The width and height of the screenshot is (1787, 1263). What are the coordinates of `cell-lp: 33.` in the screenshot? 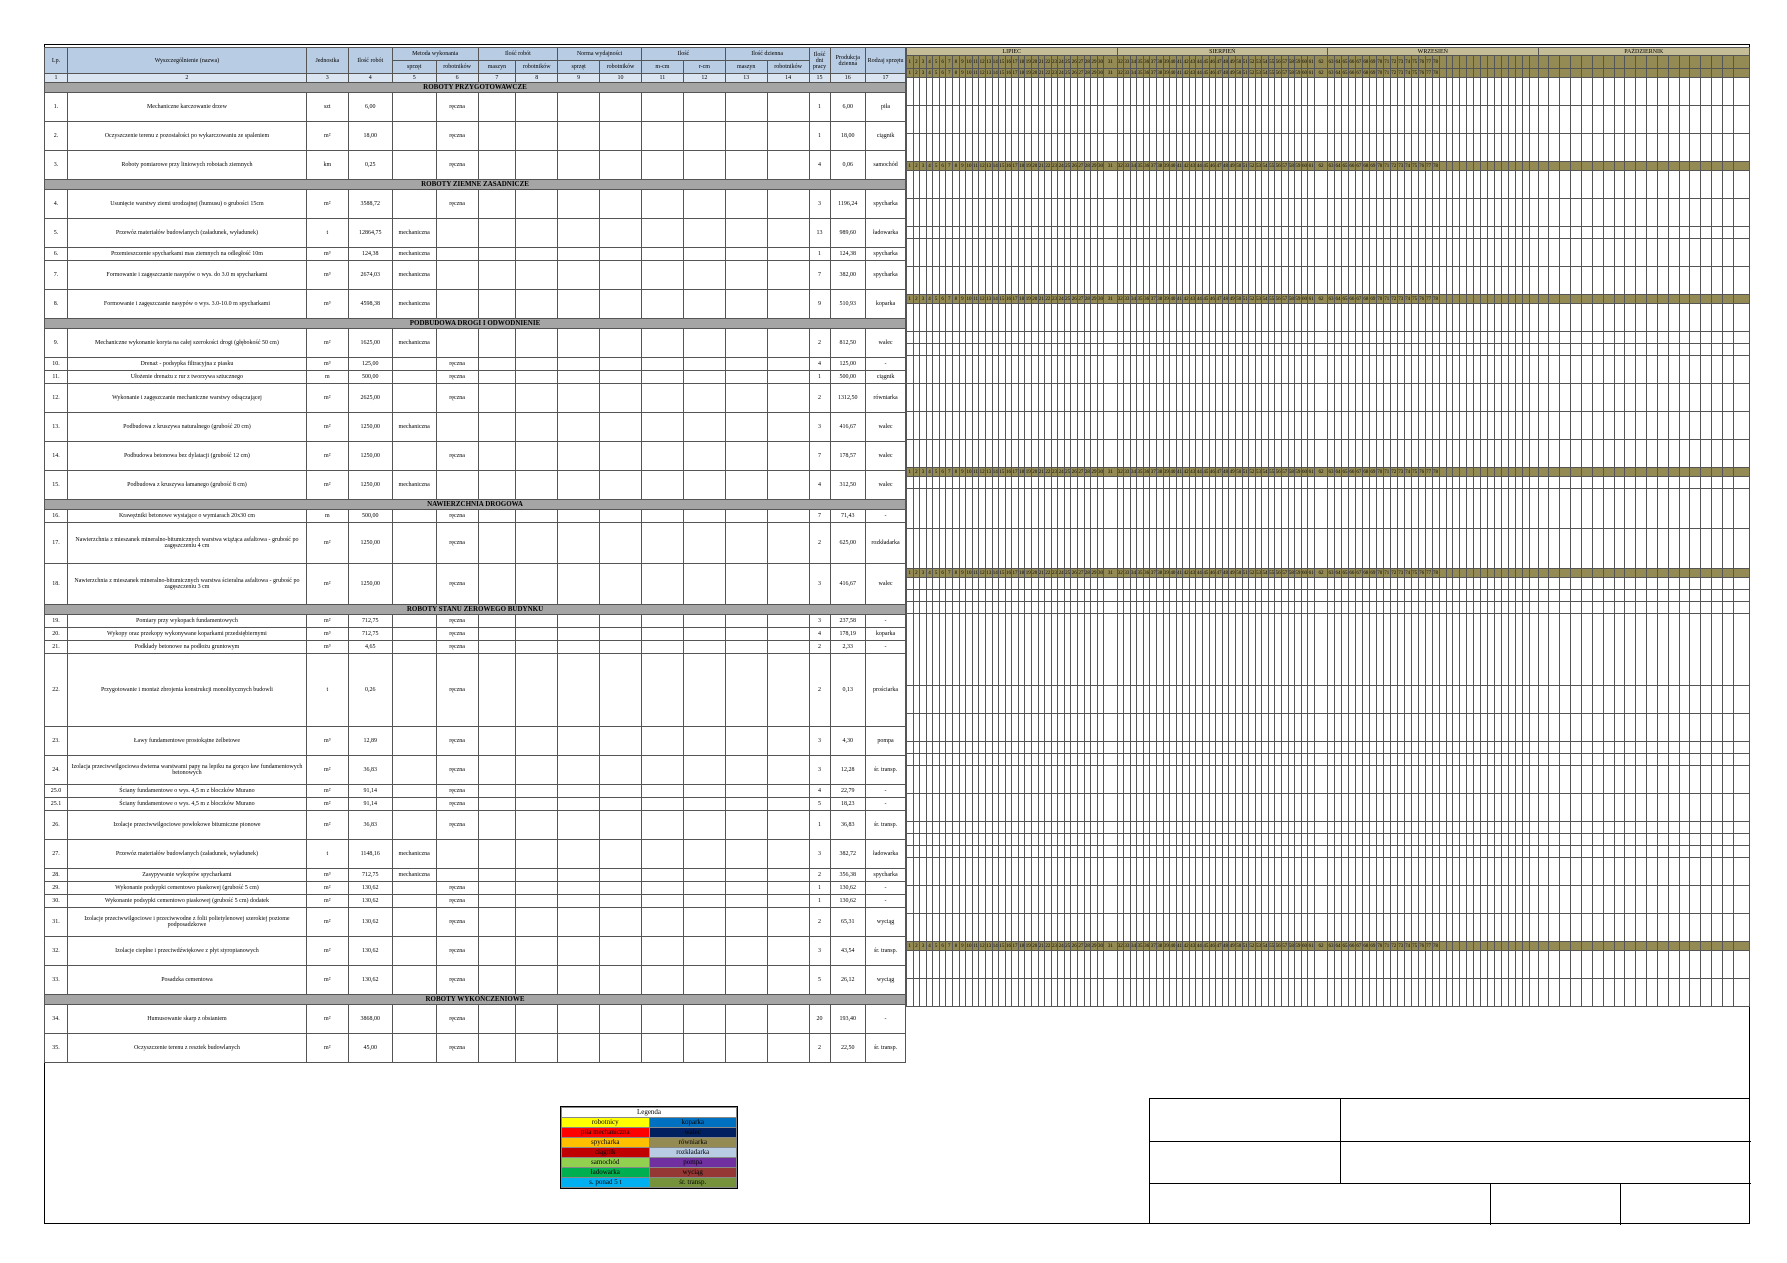 It's located at (56, 980).